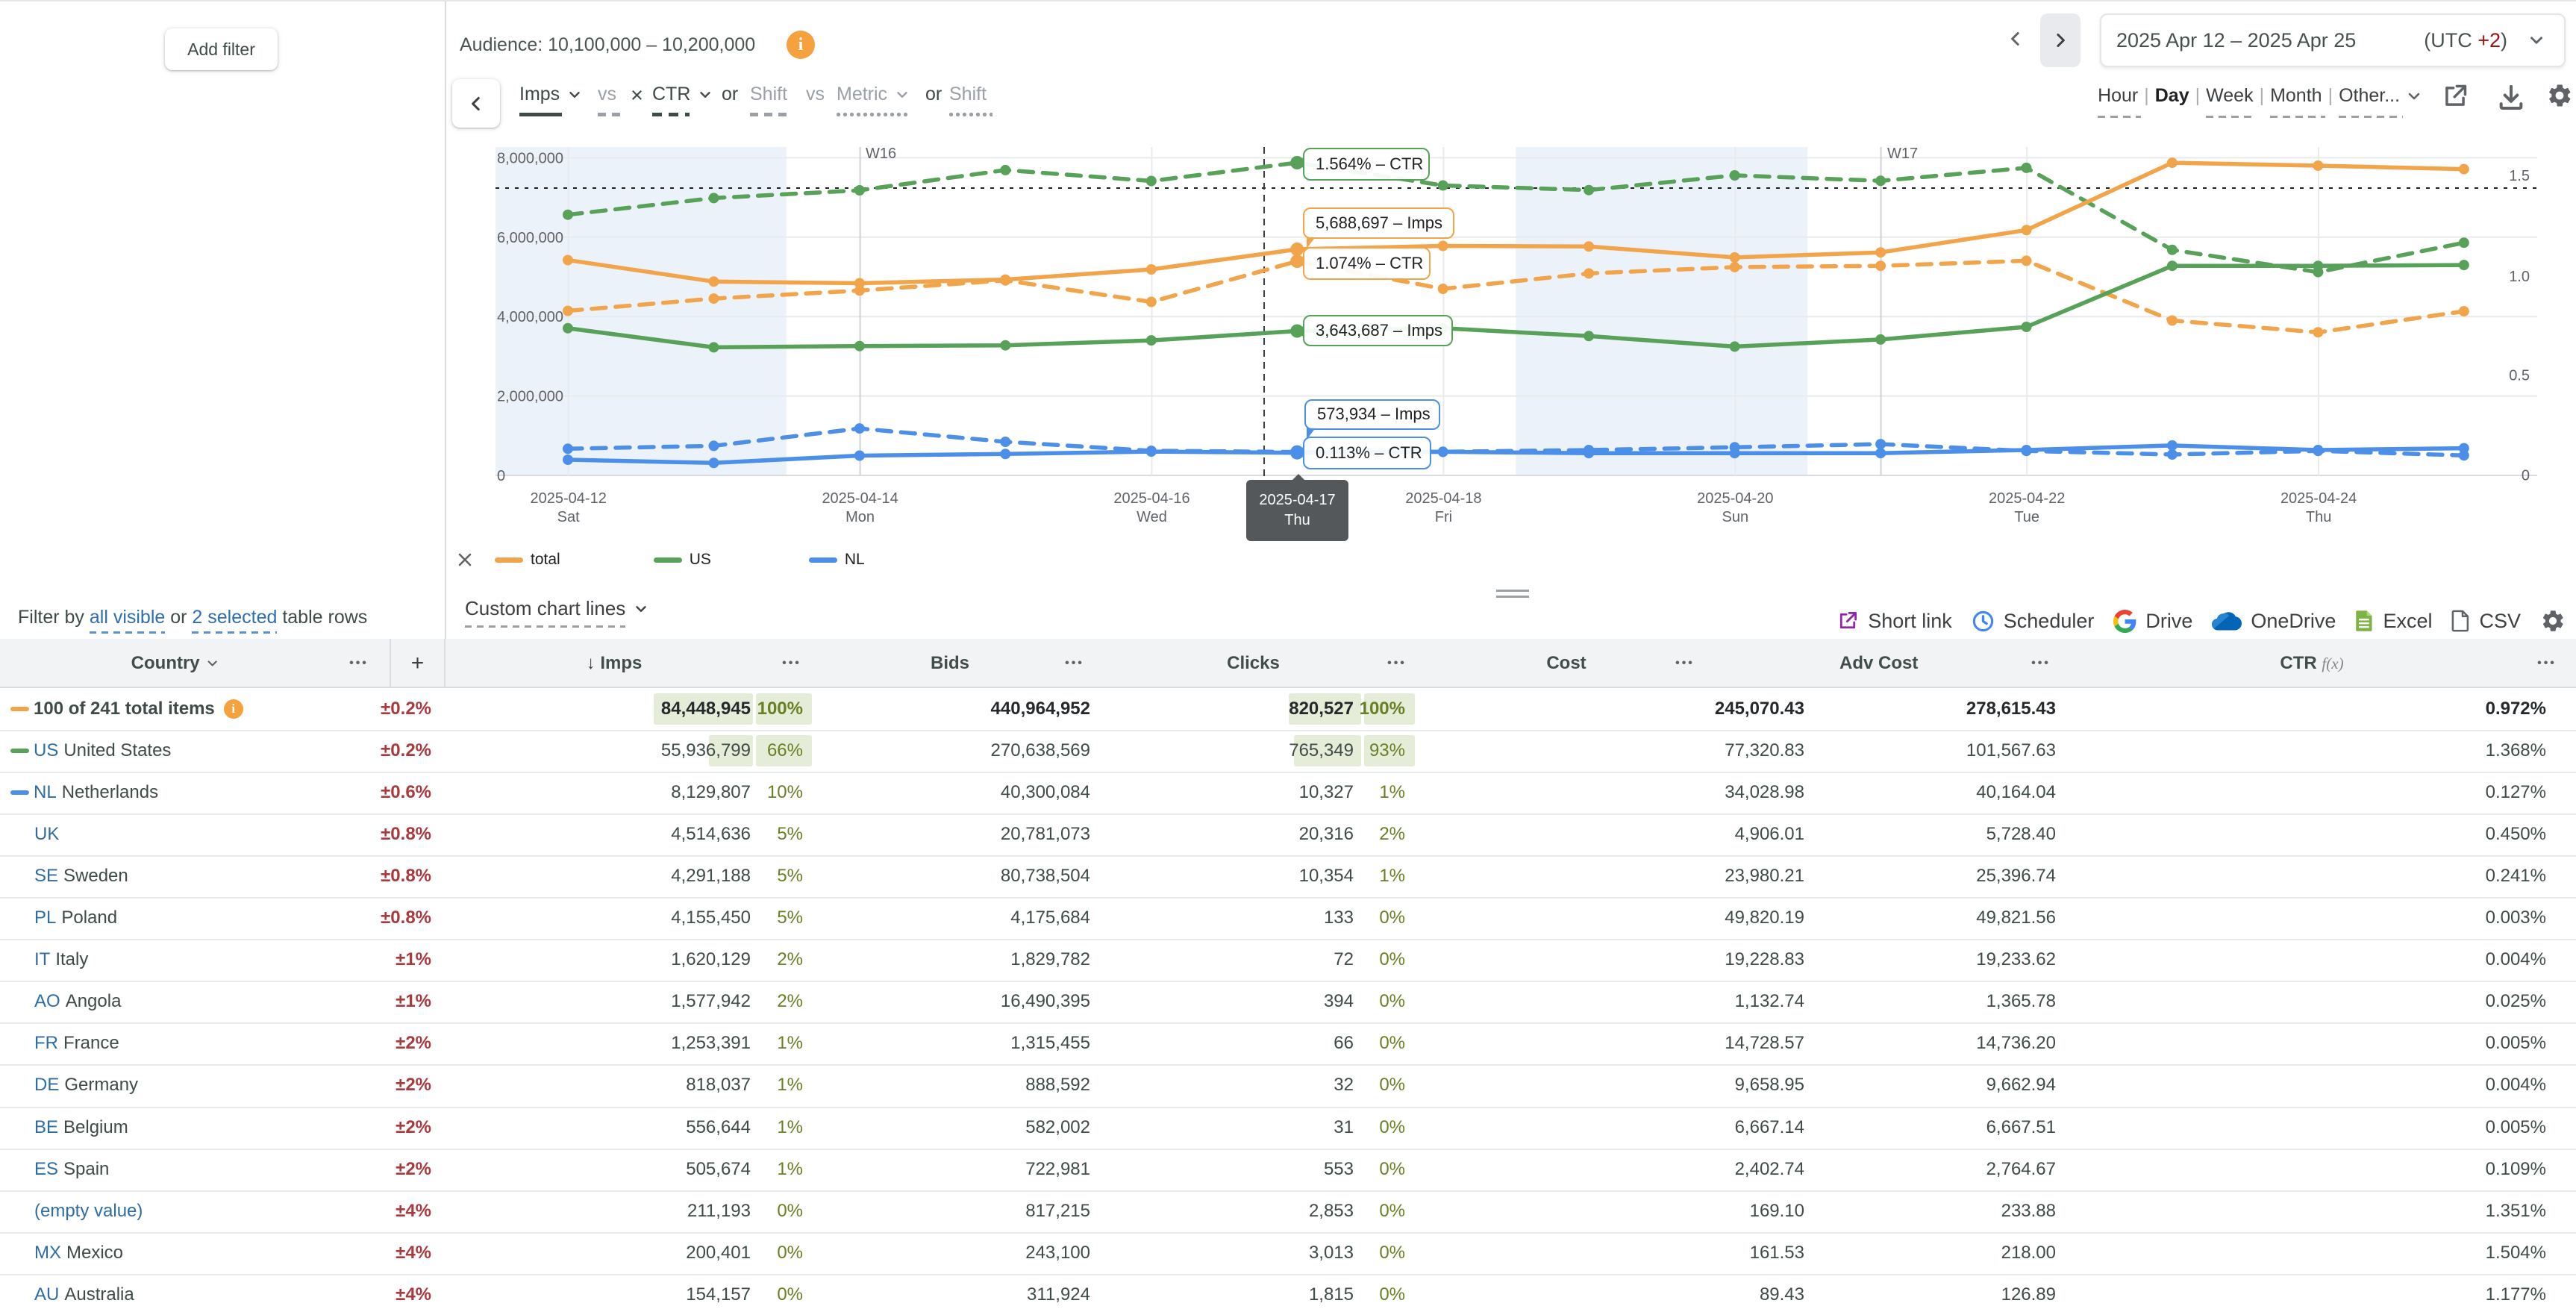 This screenshot has height=1312, width=2576. Describe the element at coordinates (1152, 517) in the screenshot. I see `svg-text: Wed` at that location.